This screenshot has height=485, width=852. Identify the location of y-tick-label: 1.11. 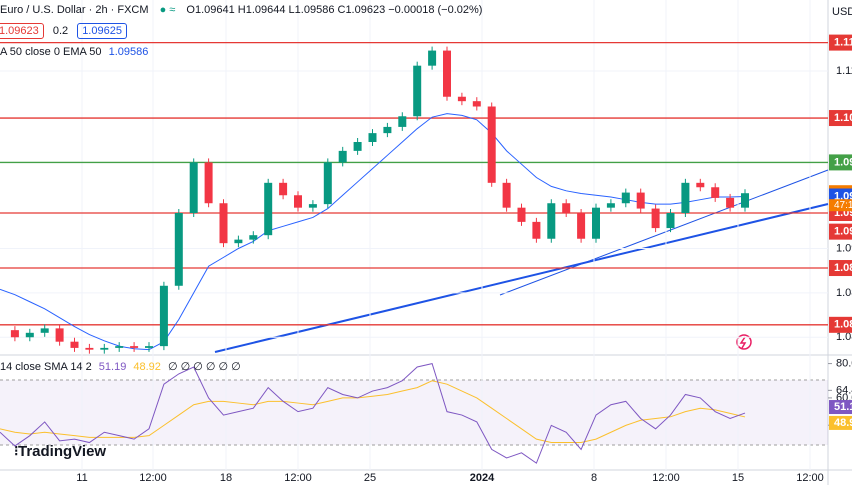
(844, 71).